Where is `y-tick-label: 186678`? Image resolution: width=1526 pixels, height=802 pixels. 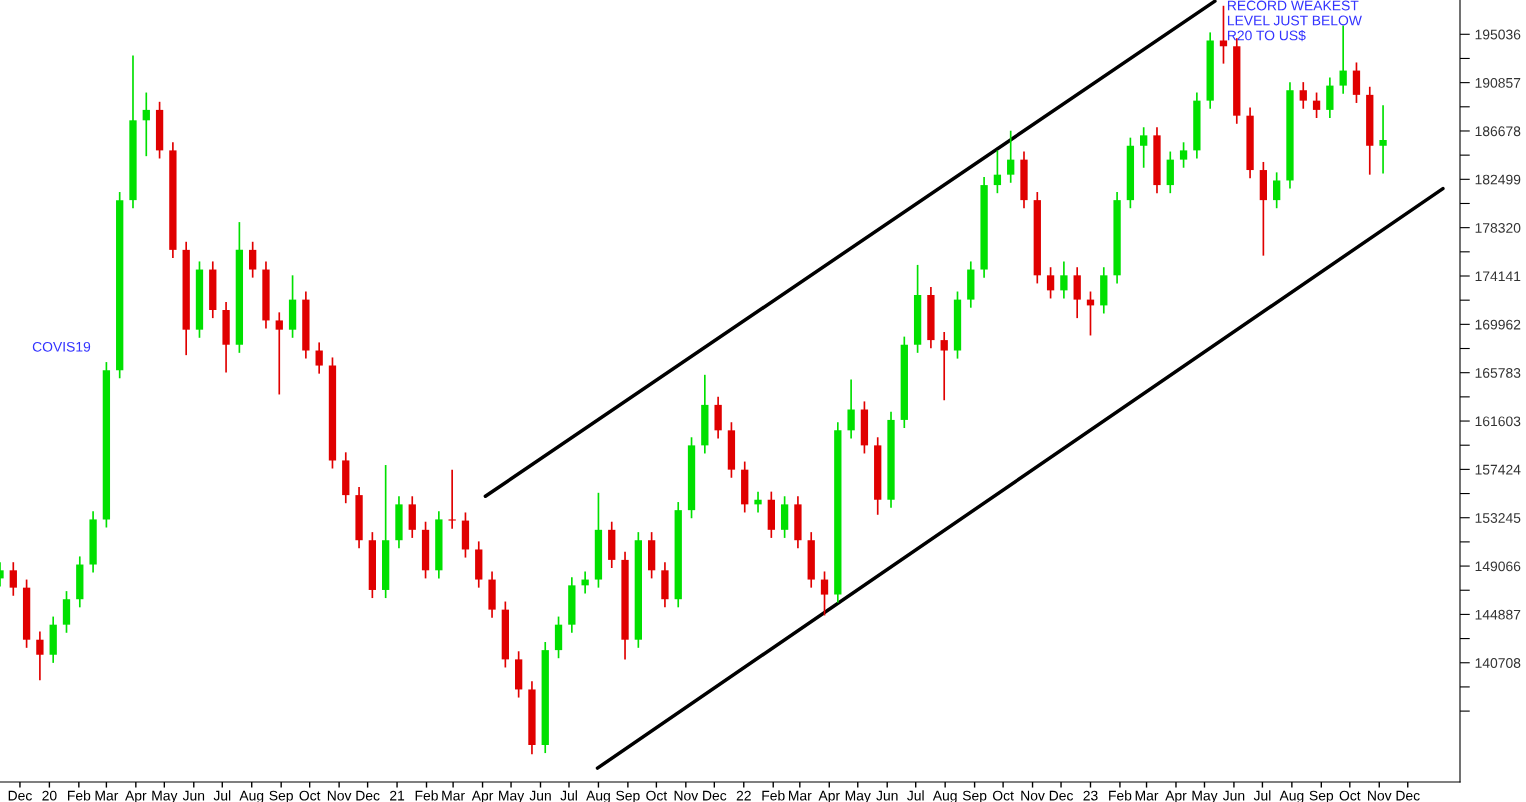 y-tick-label: 186678 is located at coordinates (1498, 131).